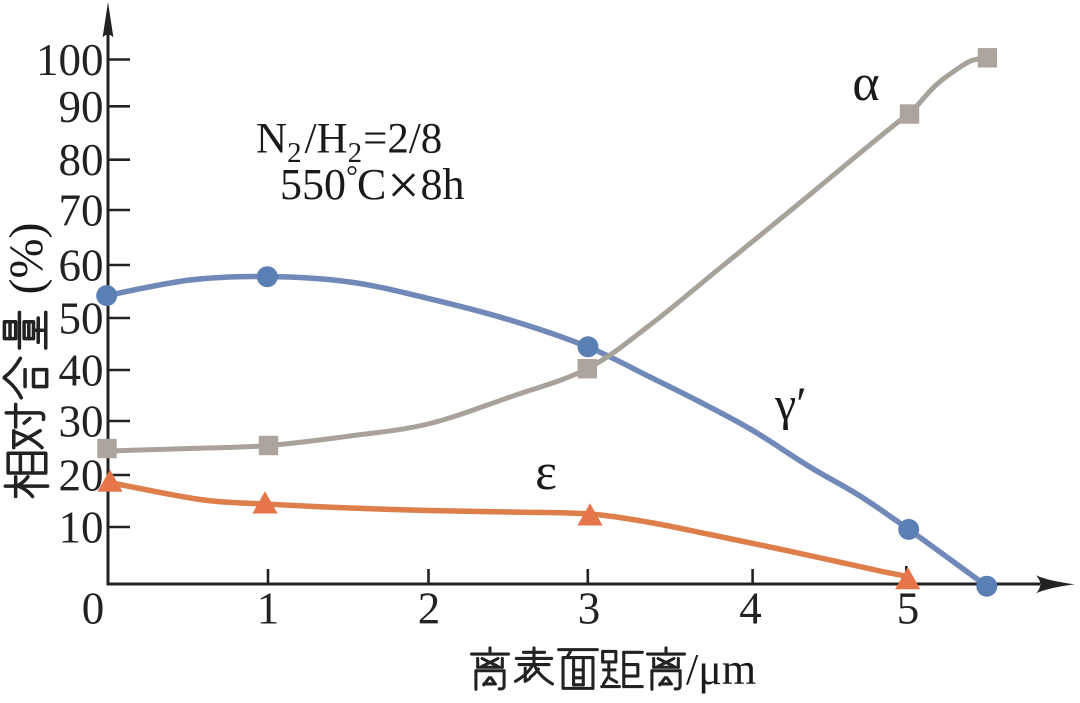 This screenshot has width=1080, height=703. Describe the element at coordinates (81, 266) in the screenshot. I see `svg-text: 60` at that location.